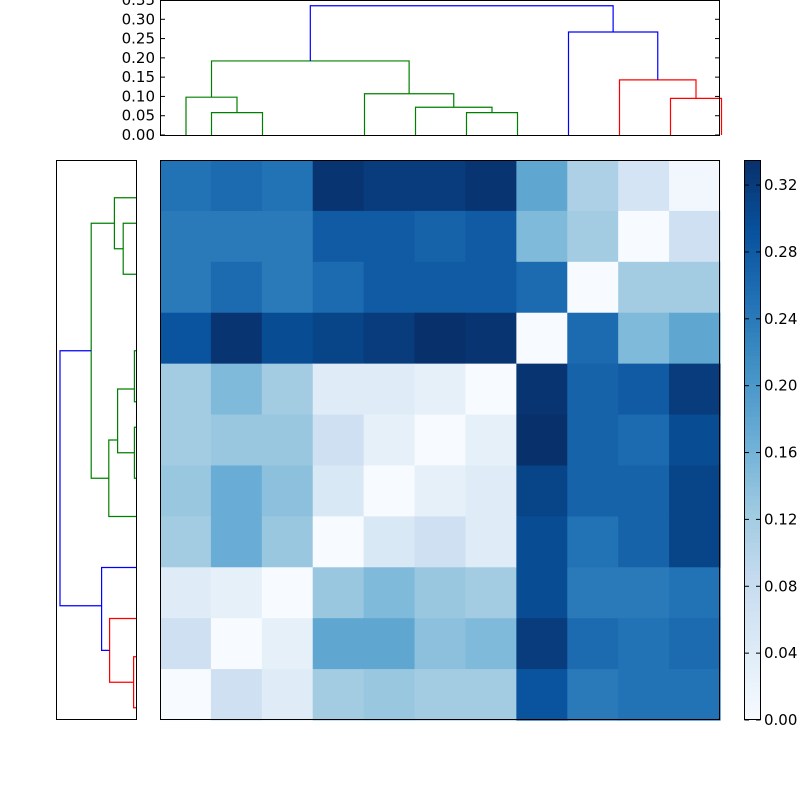 The width and height of the screenshot is (800, 800). What do you see at coordinates (138, 116) in the screenshot?
I see `y-tick-label-1: 0.05` at bounding box center [138, 116].